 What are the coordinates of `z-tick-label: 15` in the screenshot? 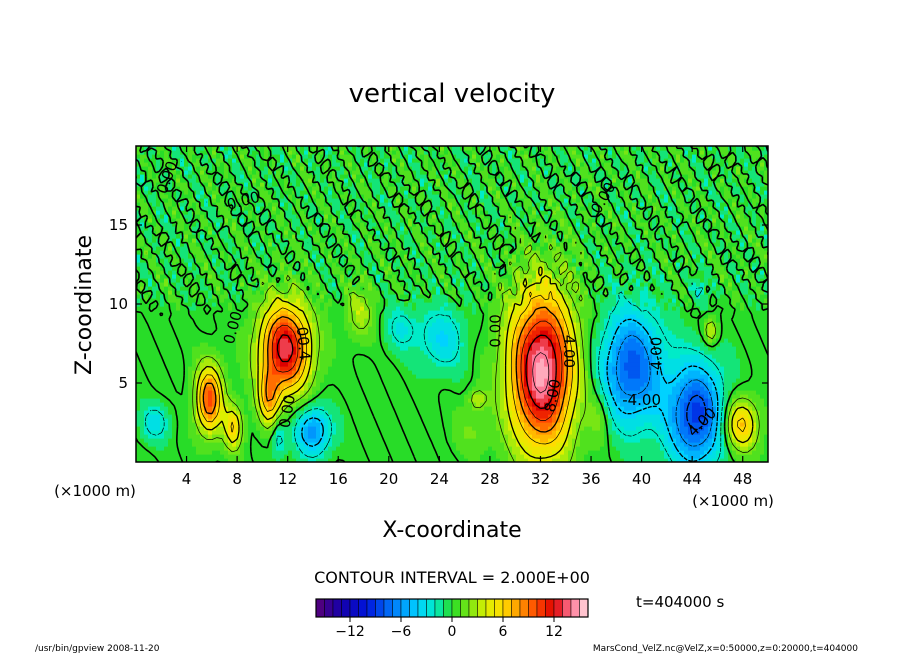 It's located at (118, 225).